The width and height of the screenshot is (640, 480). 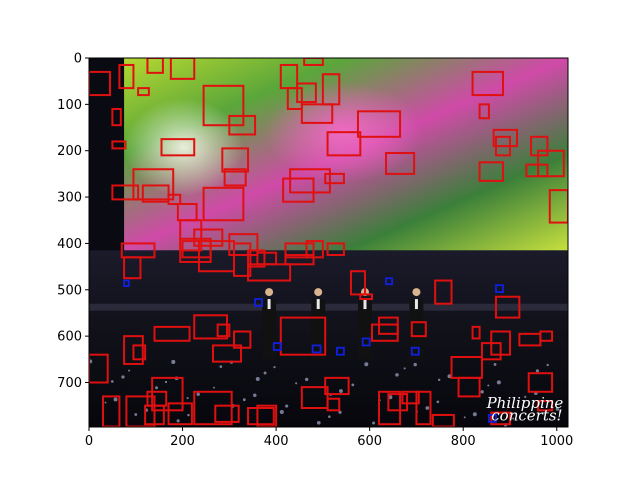 I want to click on y-tick-label: 100, so click(x=69, y=105).